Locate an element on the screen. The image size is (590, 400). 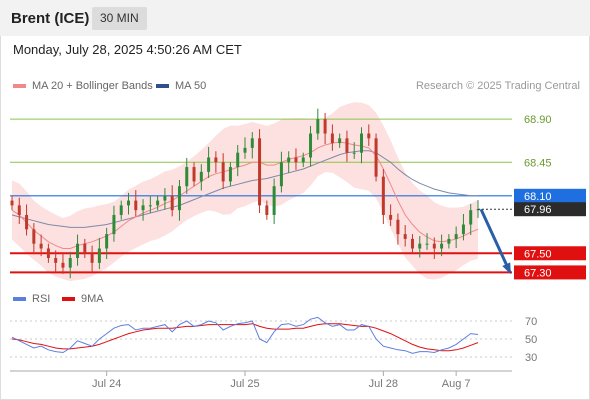
last-price-label: 67.96 is located at coordinates (538, 210).